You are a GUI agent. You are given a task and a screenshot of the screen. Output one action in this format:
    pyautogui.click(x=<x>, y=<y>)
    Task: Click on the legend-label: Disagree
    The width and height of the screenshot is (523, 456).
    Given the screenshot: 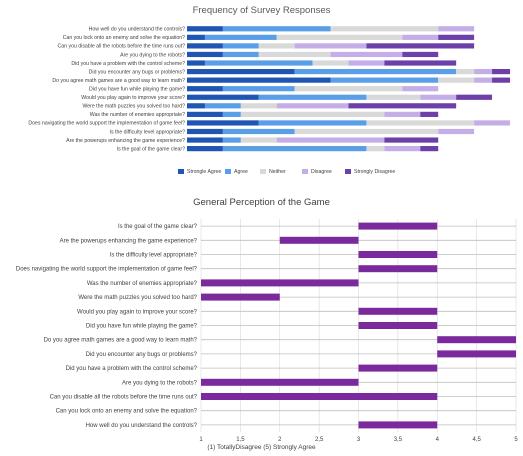 What is the action you would take?
    pyautogui.click(x=321, y=172)
    